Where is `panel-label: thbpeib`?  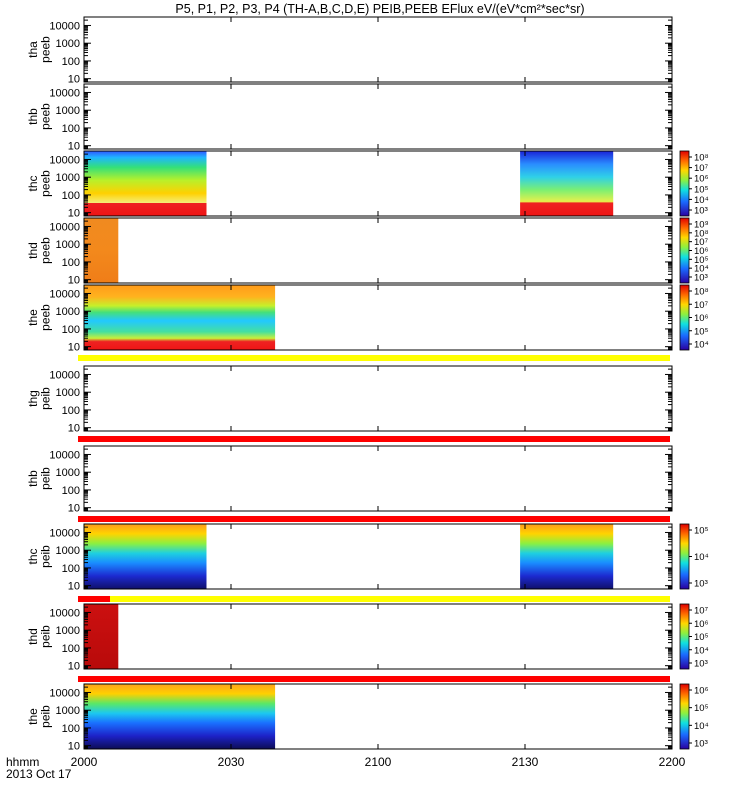 panel-label: thbpeib is located at coordinates (39, 478).